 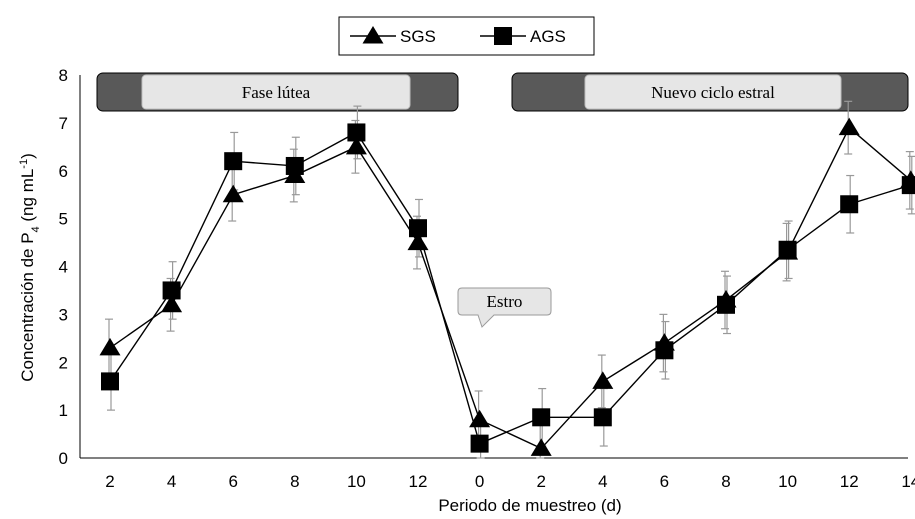 What do you see at coordinates (27, 156) in the screenshot?
I see `y-axis-title-suffix: )` at bounding box center [27, 156].